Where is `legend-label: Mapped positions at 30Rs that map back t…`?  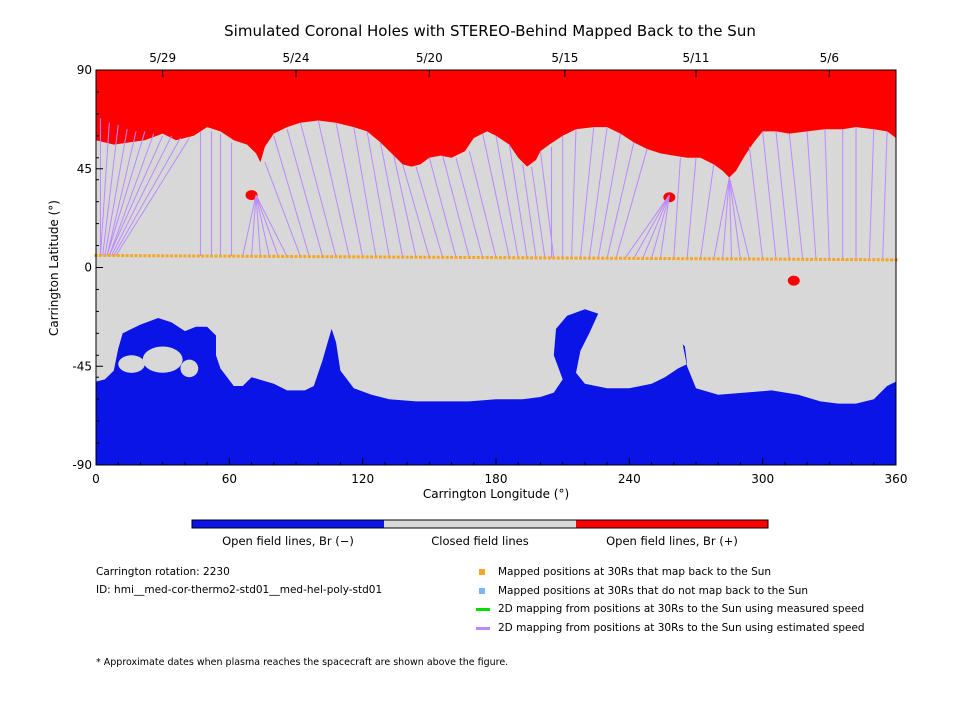
legend-label: Mapped positions at 30Rs that map back t… is located at coordinates (635, 572).